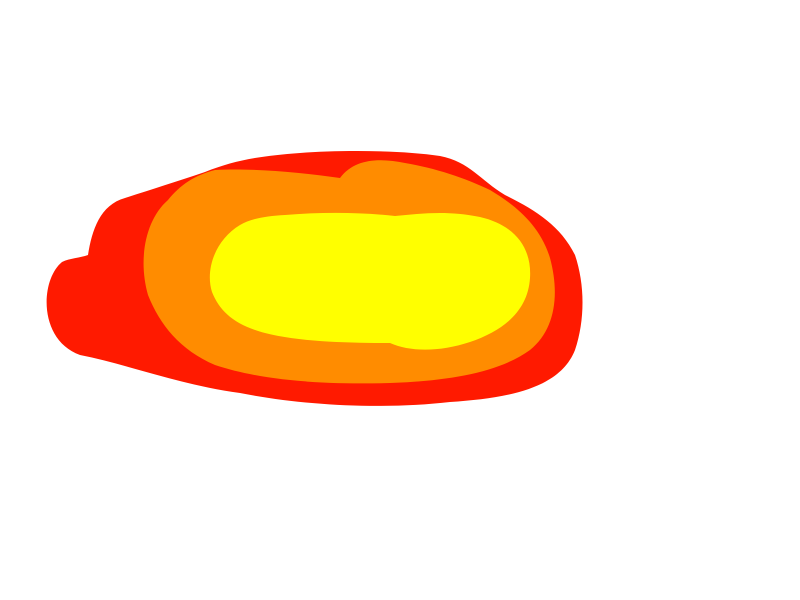 Image resolution: width=800 pixels, height=600 pixels. Describe the element at coordinates (370, 281) in the screenshot. I see `inner-yellow-blob` at that location.